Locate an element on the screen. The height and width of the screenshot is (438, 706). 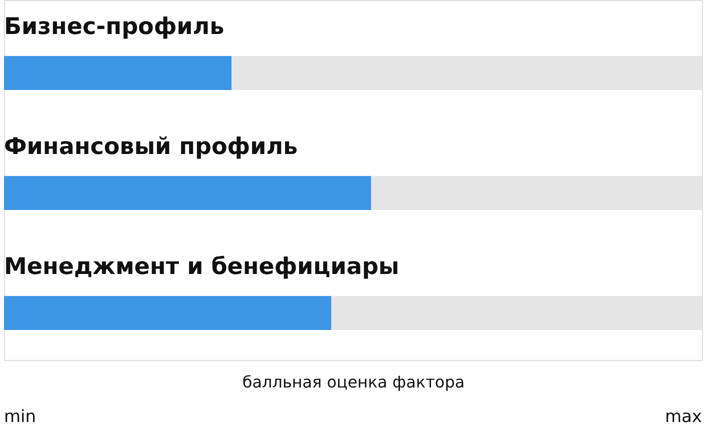
y-tick-label: Финансовый профиль is located at coordinates (151, 147).